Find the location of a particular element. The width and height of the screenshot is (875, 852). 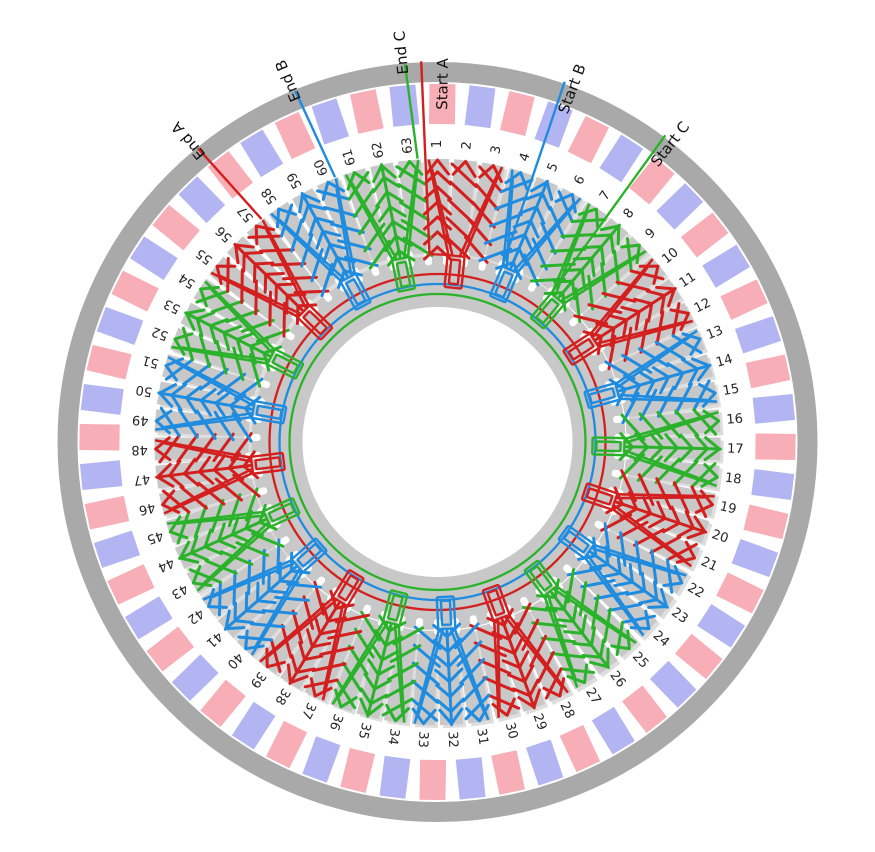

lead-line-end-b is located at coordinates (315, 134).